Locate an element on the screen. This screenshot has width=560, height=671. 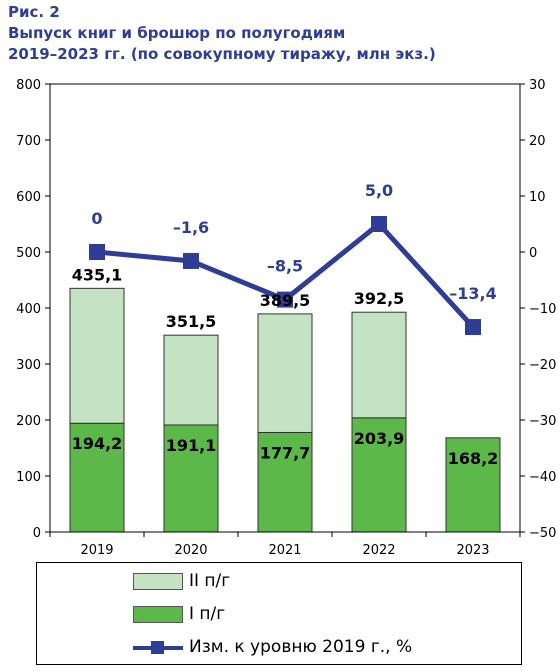
data-label-change-2020: –1,6 is located at coordinates (191, 227).